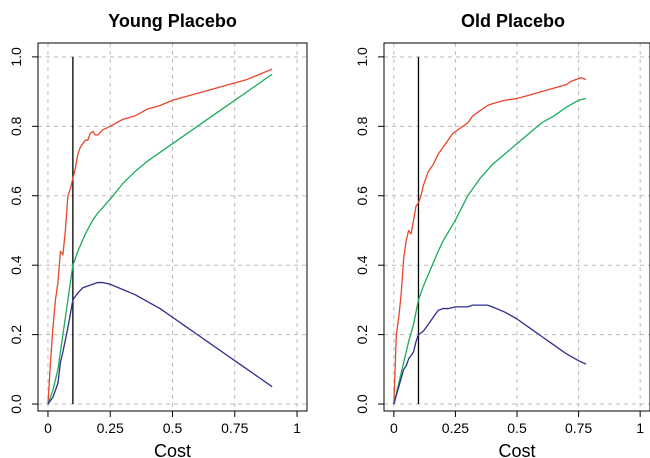 The image size is (650, 458). I want to click on panel-title: Young Placebo, so click(172, 21).